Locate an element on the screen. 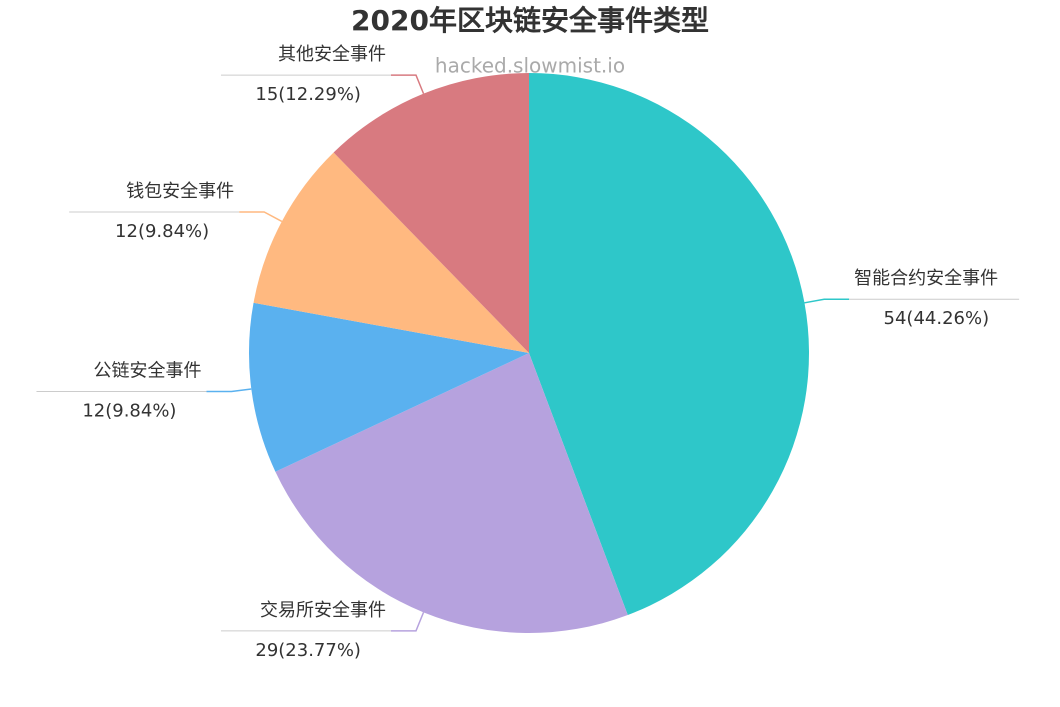 The width and height of the screenshot is (1060, 707). slice-label: 钱包安全事件 is located at coordinates (180, 191).